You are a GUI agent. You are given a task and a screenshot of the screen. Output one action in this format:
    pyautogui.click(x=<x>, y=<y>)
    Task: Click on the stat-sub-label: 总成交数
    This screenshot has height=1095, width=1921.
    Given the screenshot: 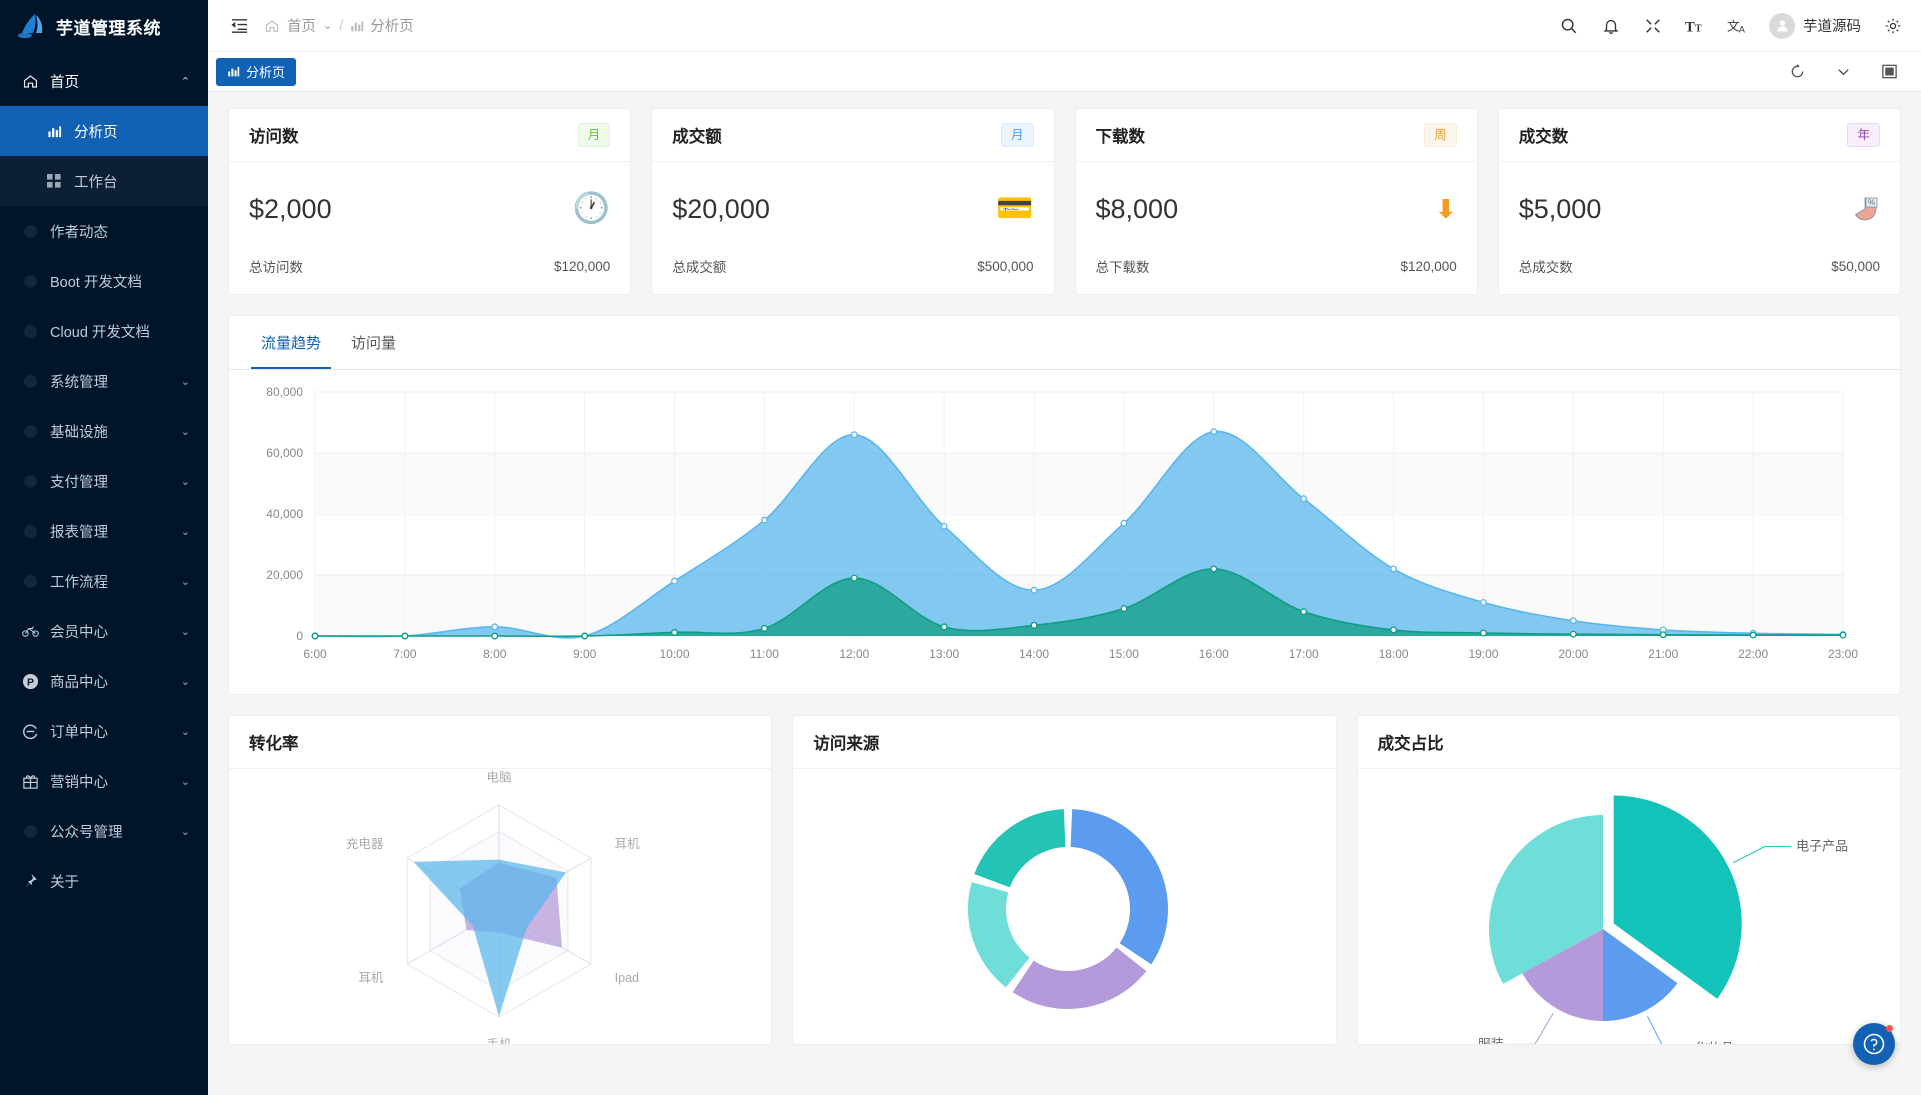 What is the action you would take?
    pyautogui.click(x=1545, y=267)
    